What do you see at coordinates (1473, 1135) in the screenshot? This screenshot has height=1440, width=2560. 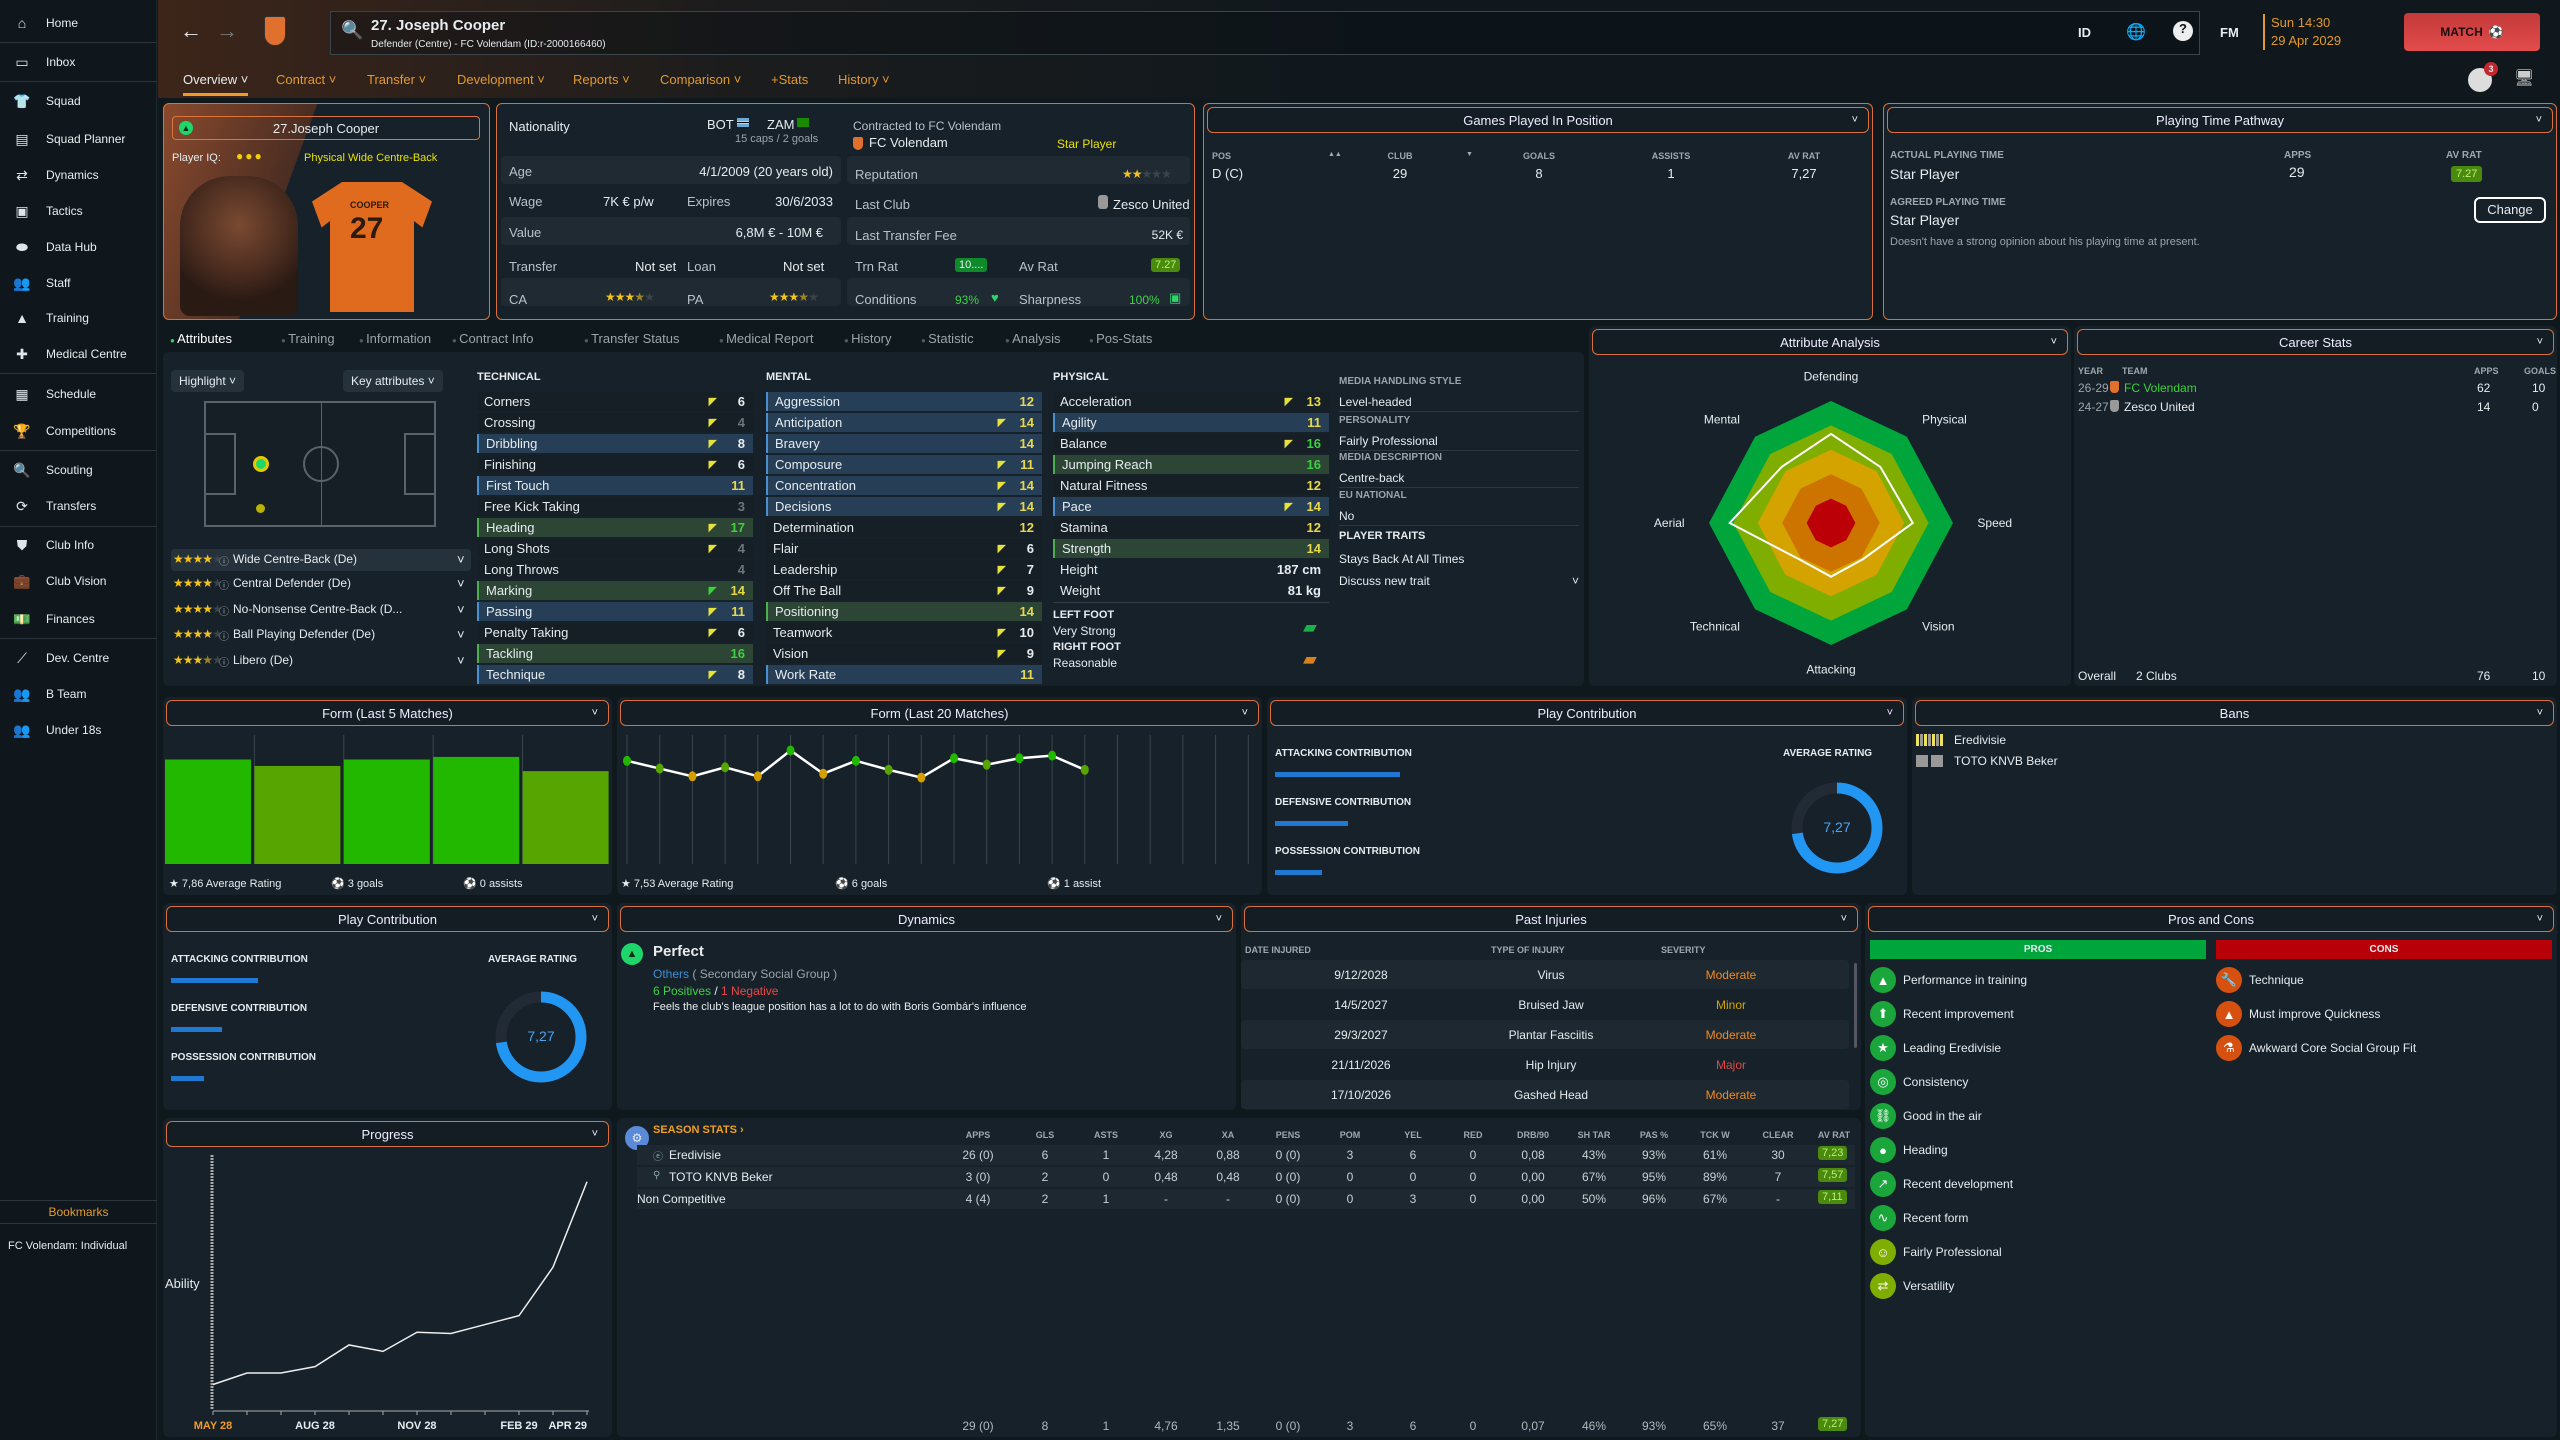 I see `column-header: RED` at bounding box center [1473, 1135].